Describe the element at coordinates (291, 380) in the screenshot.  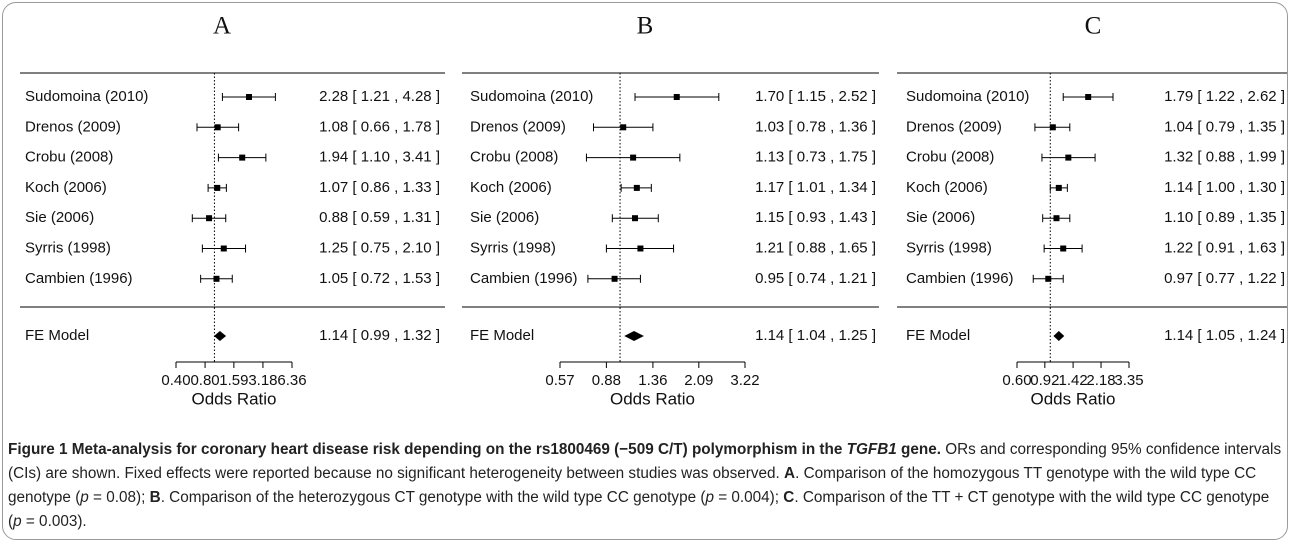
I see `x-tick-label: 6.36` at that location.